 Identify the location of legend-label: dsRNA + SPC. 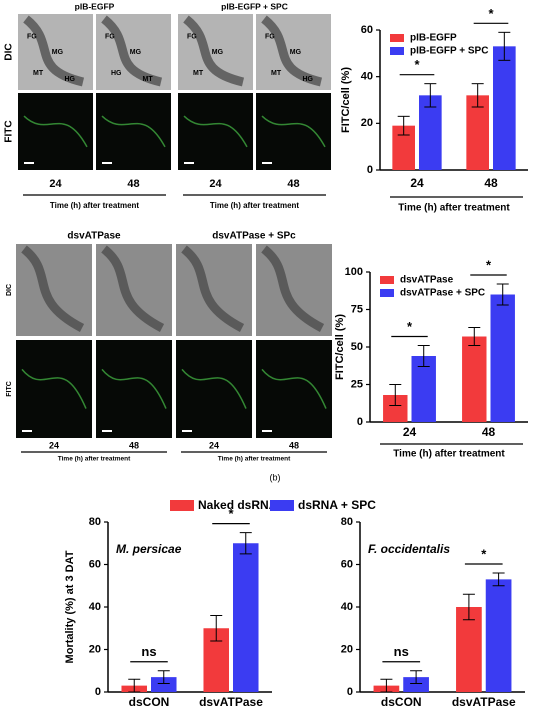
(337, 505).